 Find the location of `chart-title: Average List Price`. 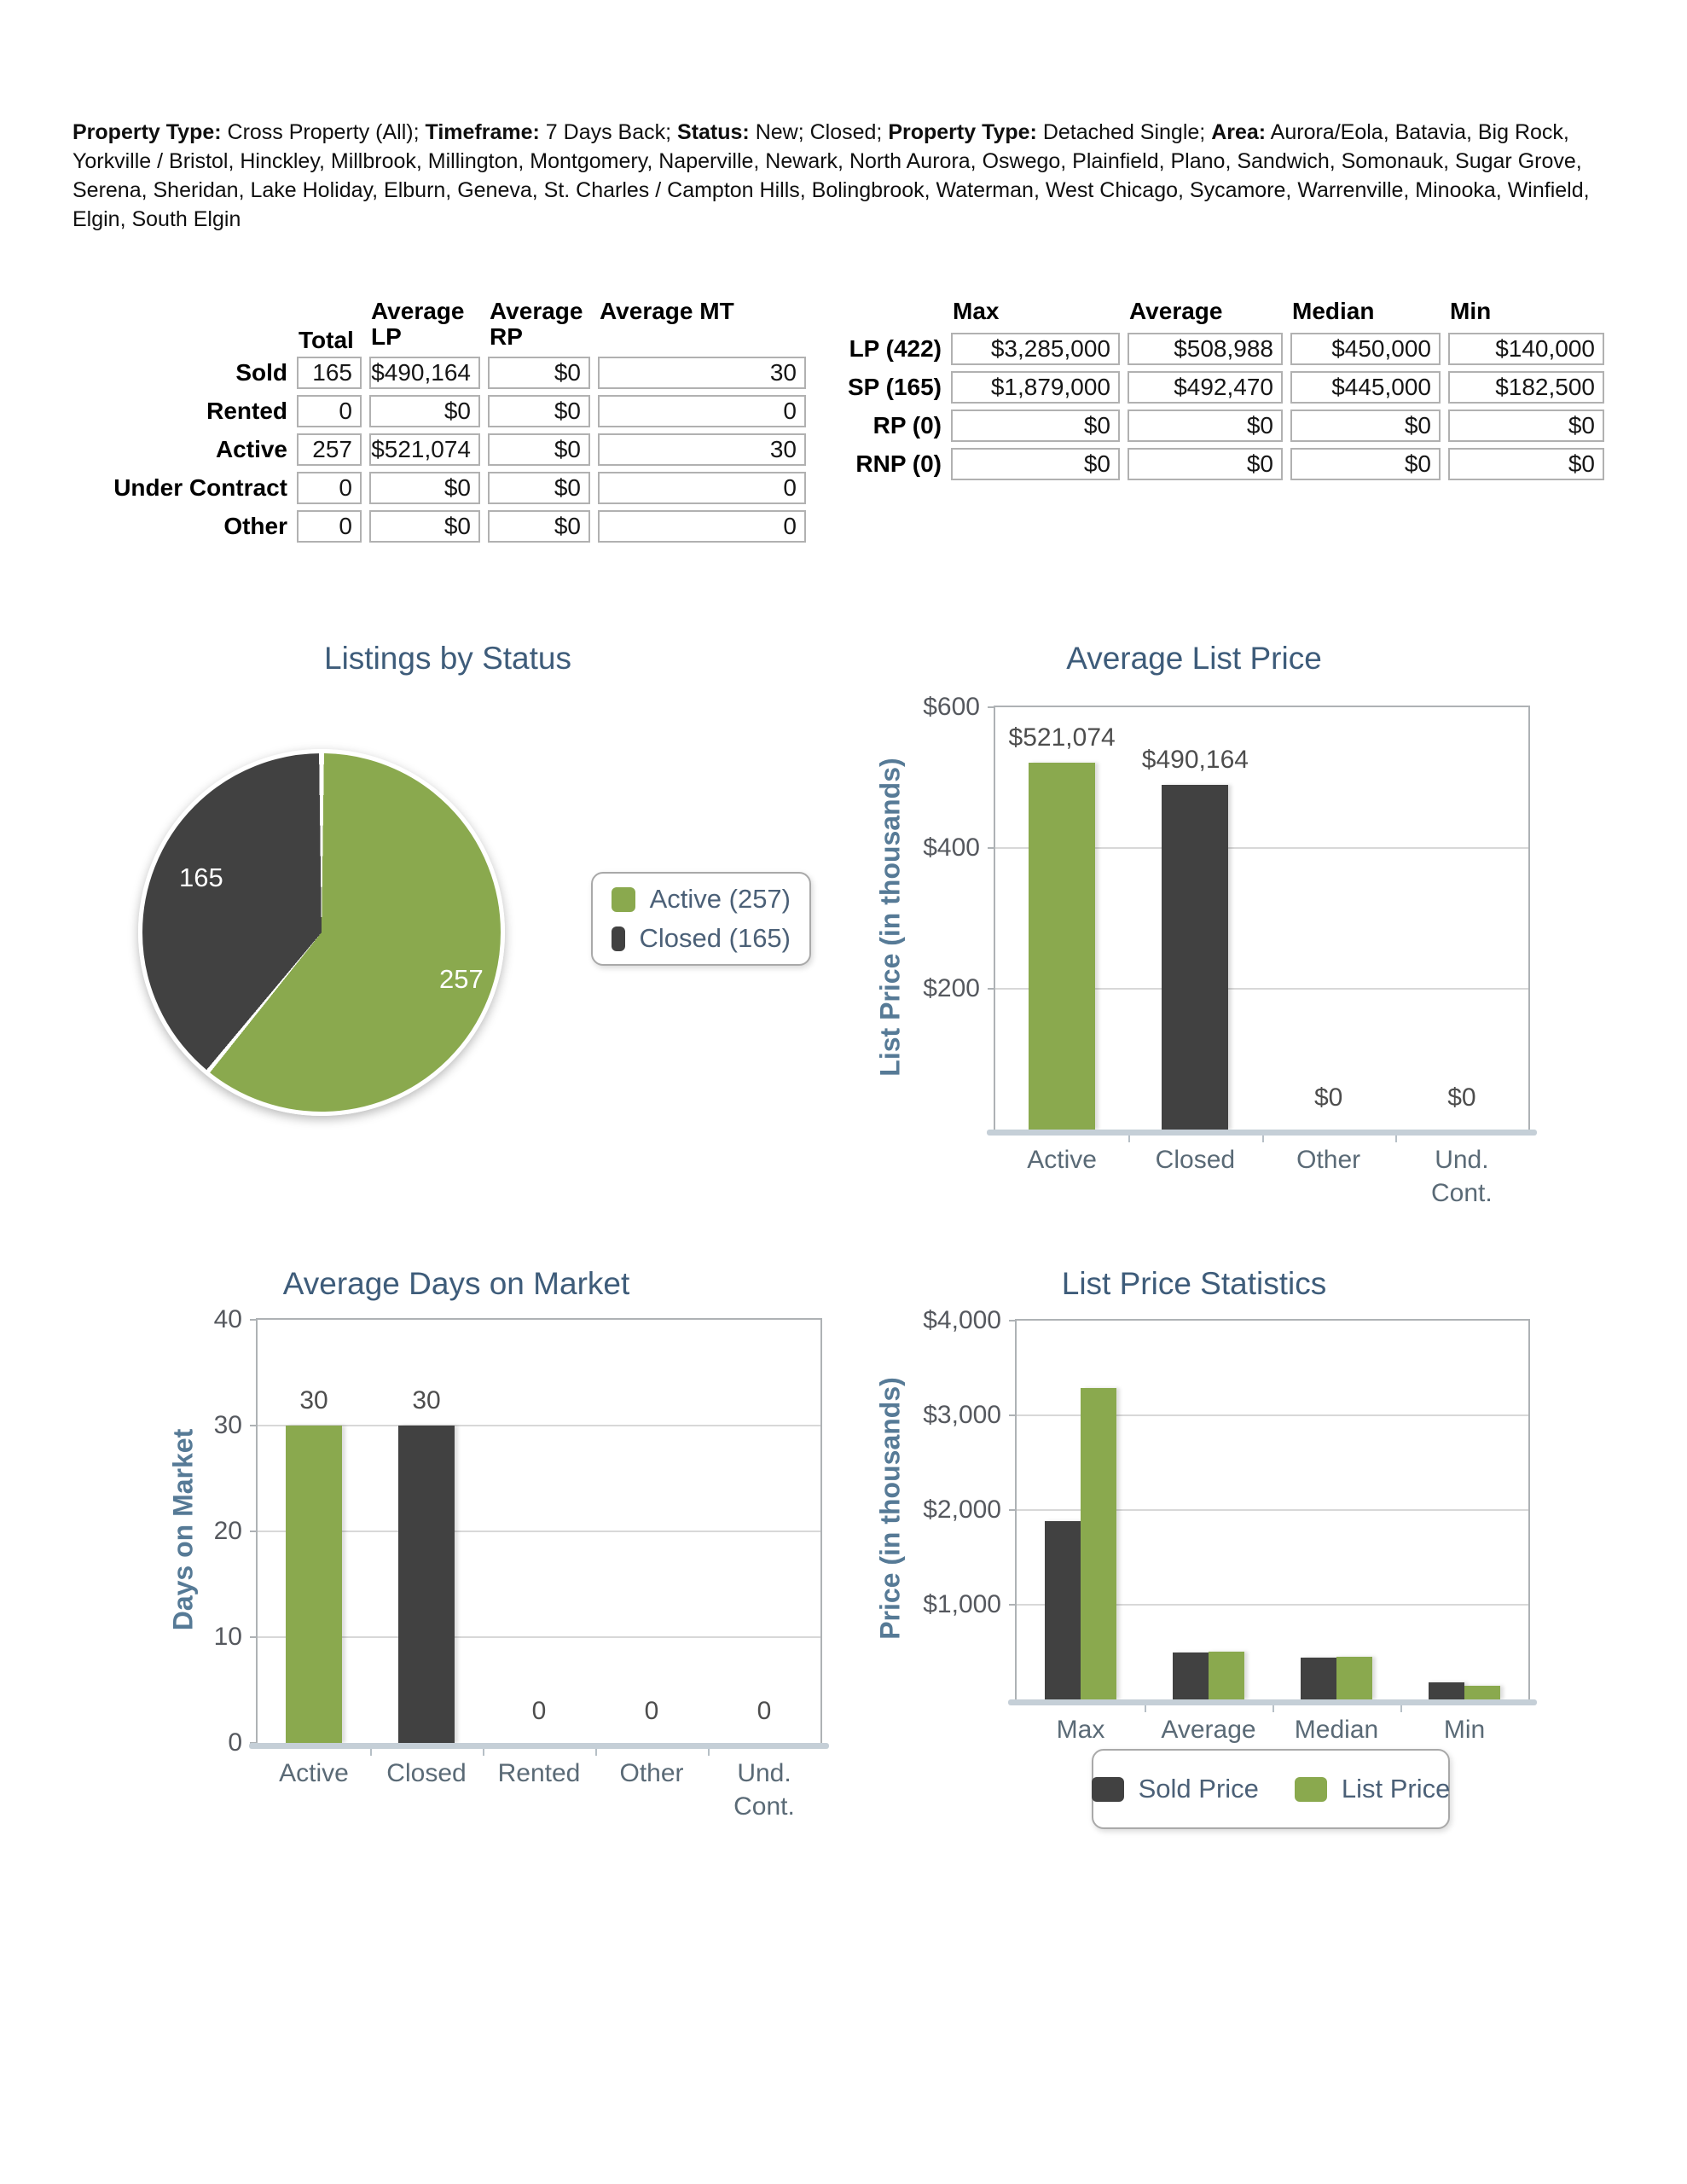

chart-title: Average List Price is located at coordinates (1194, 658).